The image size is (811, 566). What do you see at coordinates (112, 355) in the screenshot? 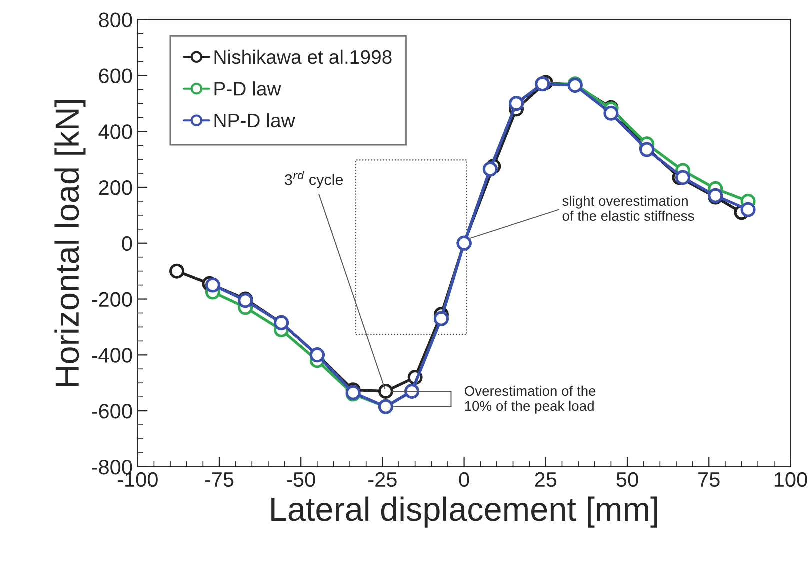
I see `y-tick-label: -400` at bounding box center [112, 355].